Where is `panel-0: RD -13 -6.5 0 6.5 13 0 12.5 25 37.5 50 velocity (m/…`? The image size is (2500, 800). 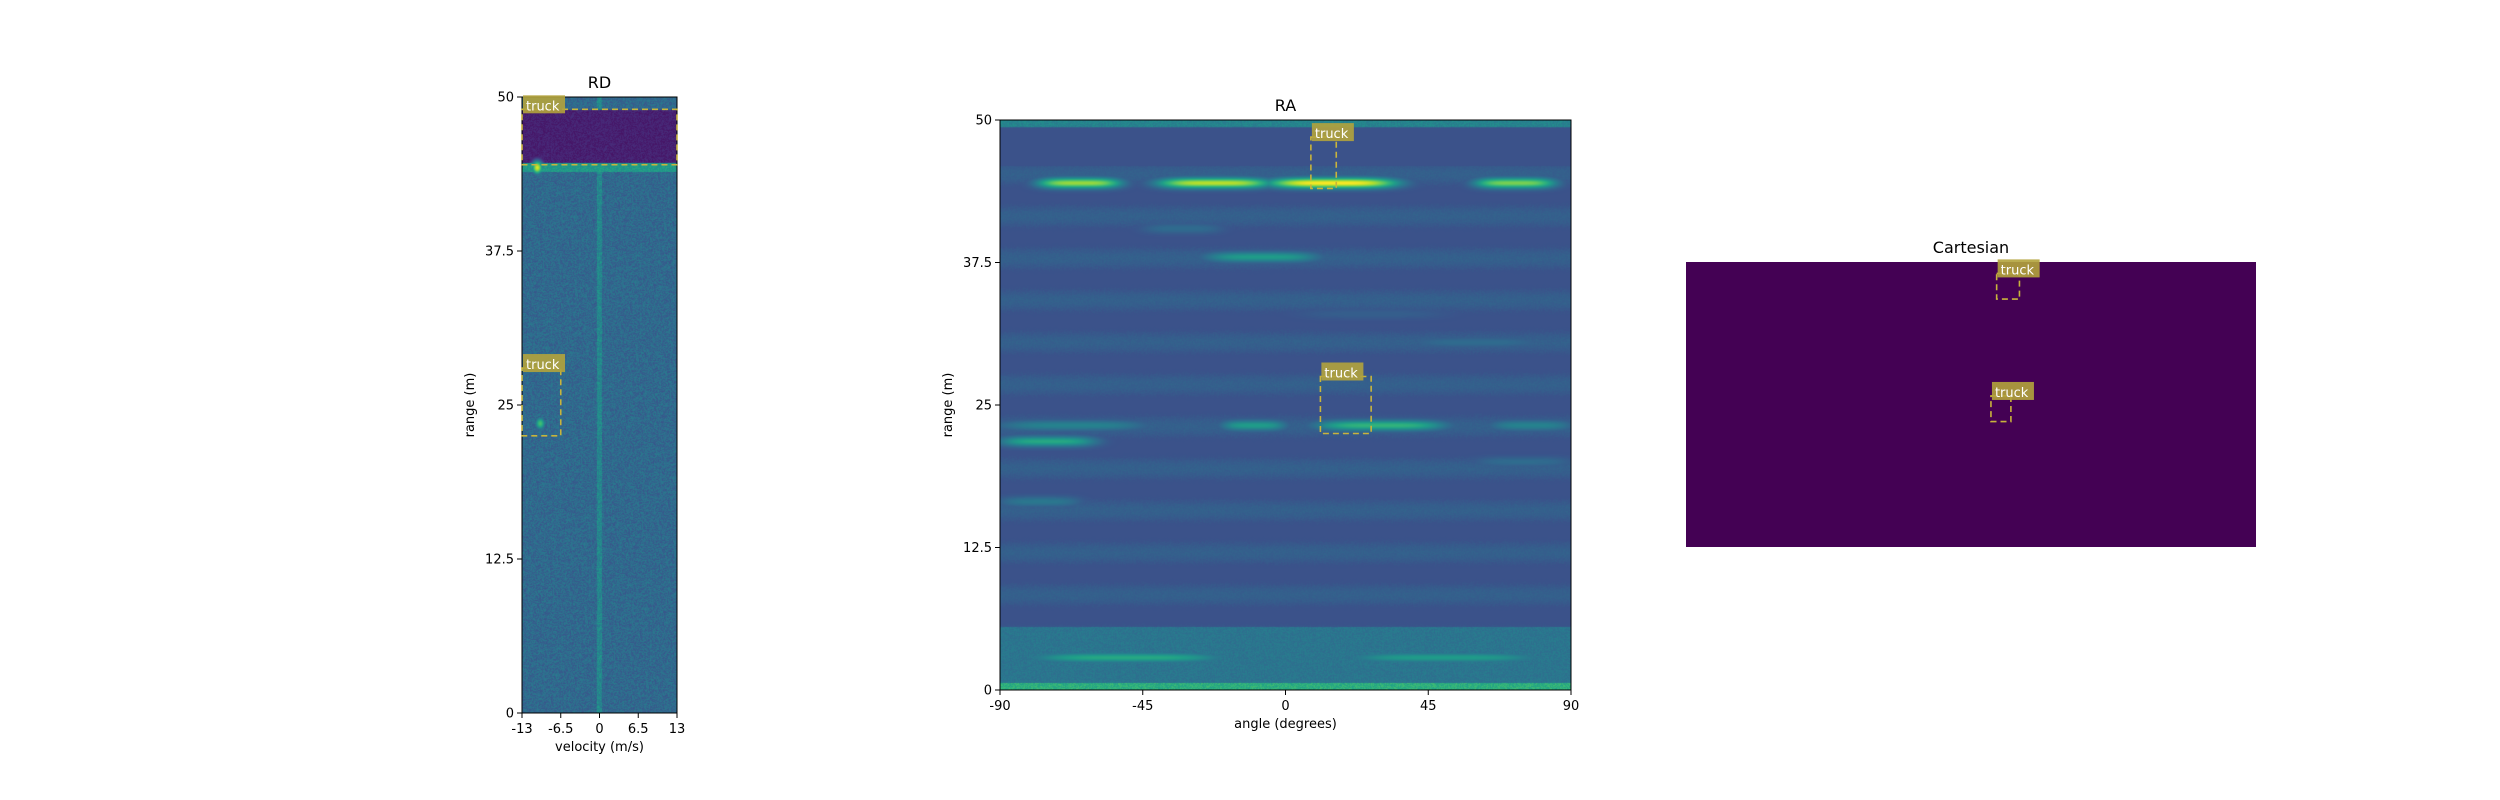 panel-0: RD -13 -6.5 0 6.5 13 0 12.5 25 37.5 50 velocity (m/… is located at coordinates (574, 414).